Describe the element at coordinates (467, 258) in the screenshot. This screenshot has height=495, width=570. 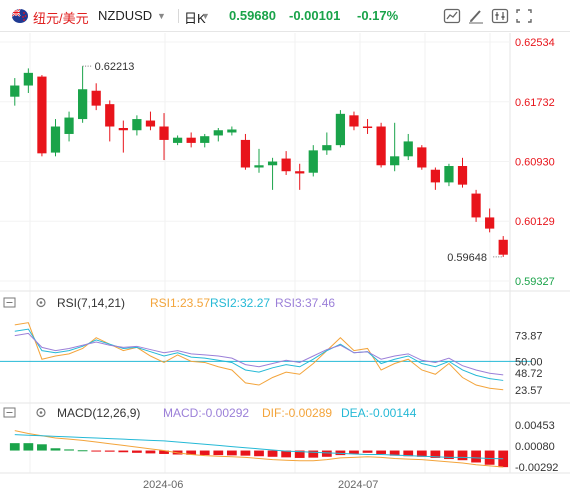
I see `low-price-label: 0.59648` at that location.